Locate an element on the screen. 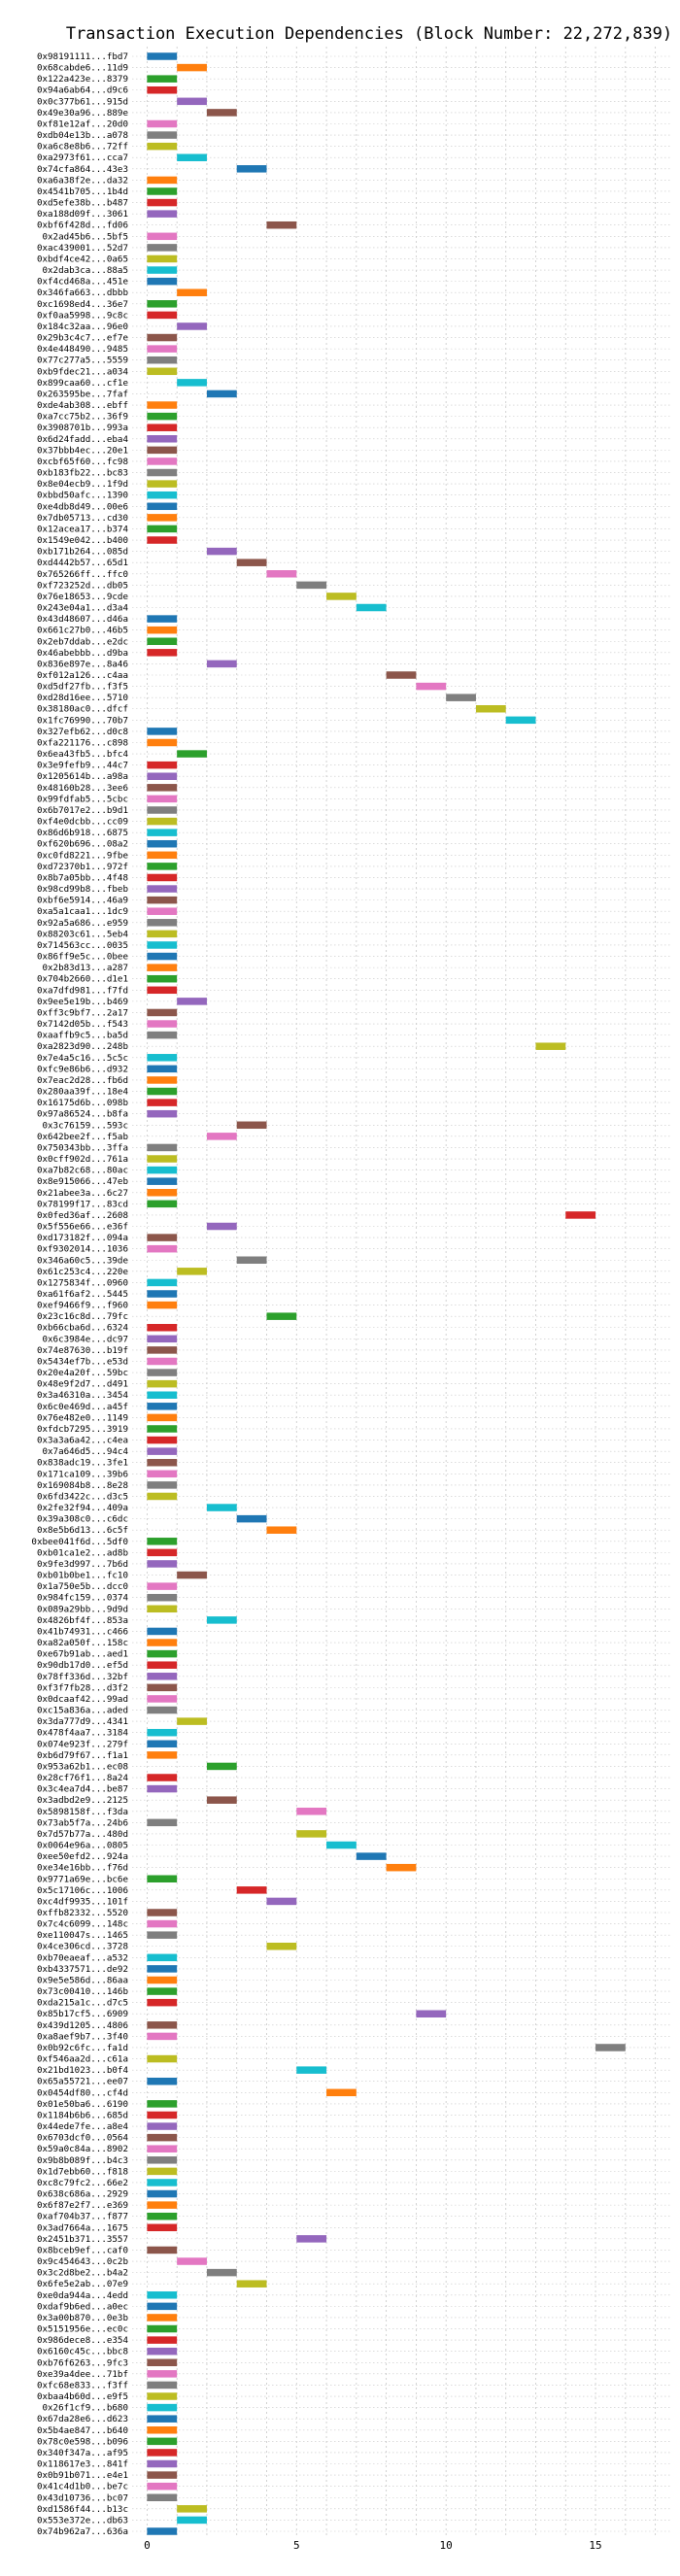 The image size is (680, 2576). transaction-label: 0x61c253c4...220e is located at coordinates (82, 1272).